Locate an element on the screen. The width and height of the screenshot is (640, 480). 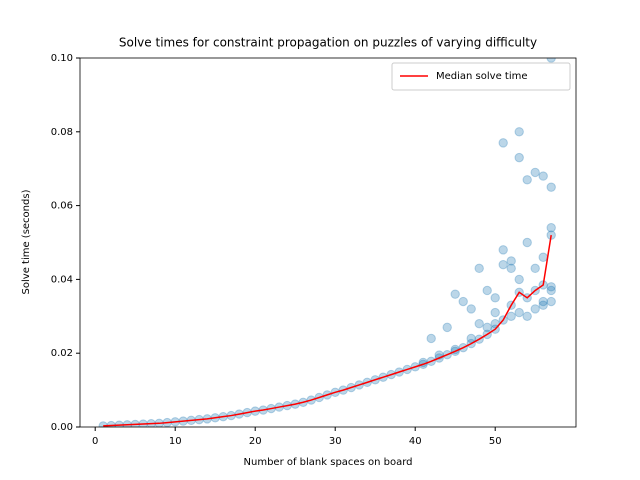
y-tick-label: 0.02 is located at coordinates (62, 353).